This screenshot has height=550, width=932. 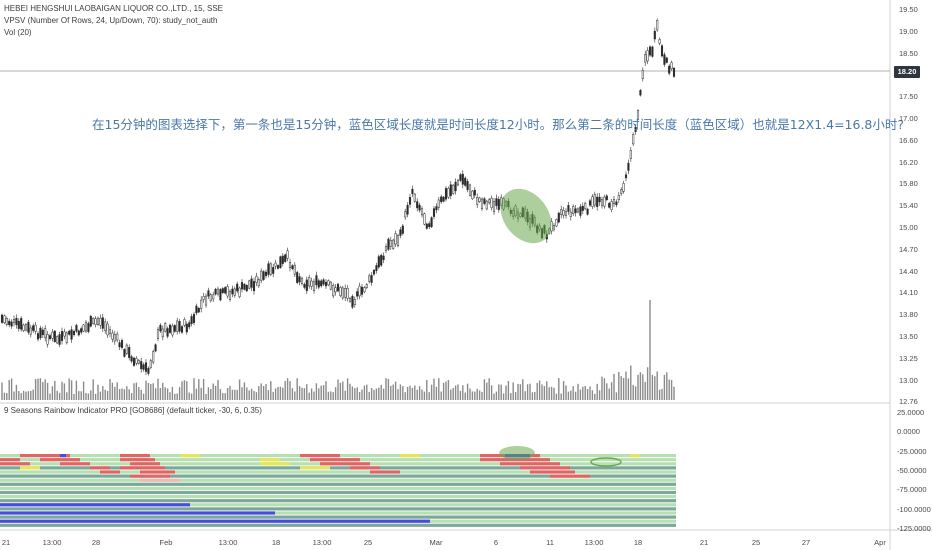 What do you see at coordinates (550, 542) in the screenshot?
I see `time-tick-label: 11` at bounding box center [550, 542].